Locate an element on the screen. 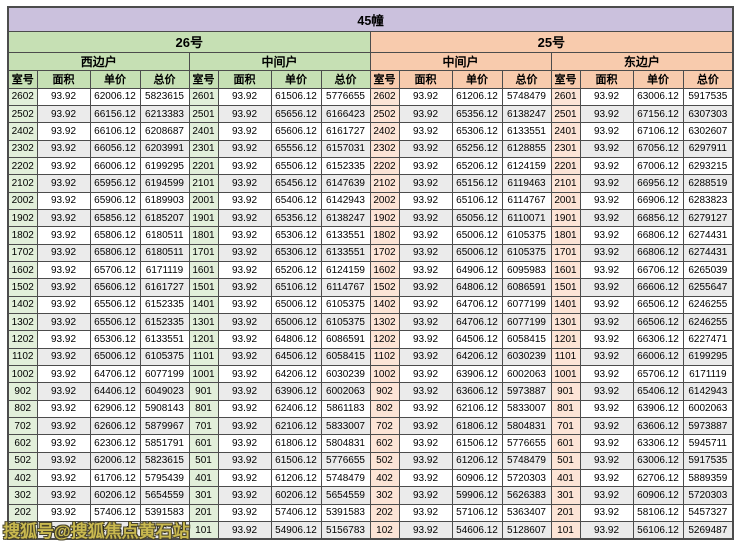 Image resolution: width=740 pixels, height=545 pixels. cell-unit-price: 64206.12 is located at coordinates (477, 357).